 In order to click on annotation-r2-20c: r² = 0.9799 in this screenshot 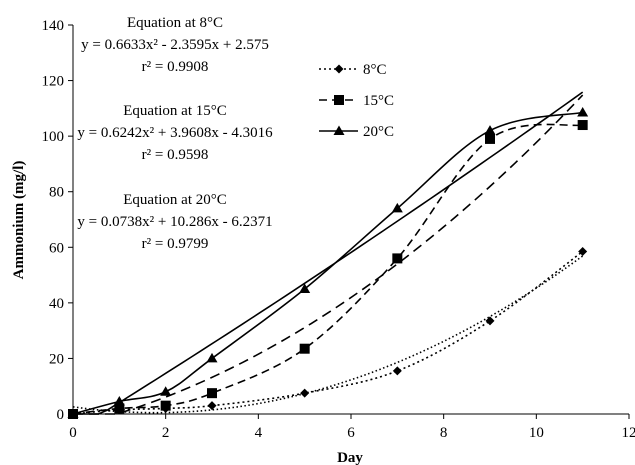, I will do `click(175, 244)`.